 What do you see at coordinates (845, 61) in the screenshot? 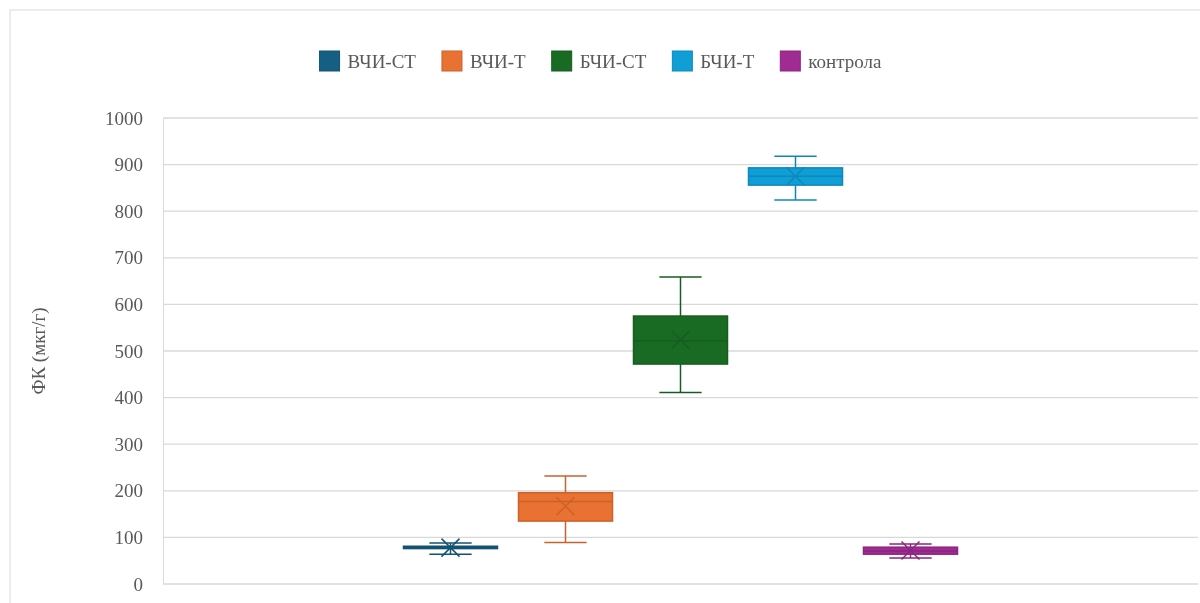
I see `legend-label: контрола` at bounding box center [845, 61].